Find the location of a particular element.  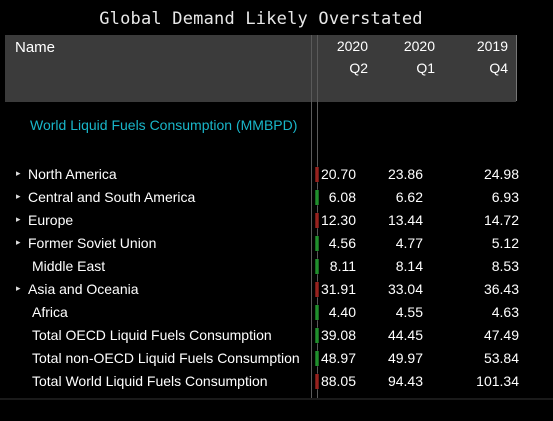

table-row: Middle East 8.11 8.14 8.53 is located at coordinates (262, 267).